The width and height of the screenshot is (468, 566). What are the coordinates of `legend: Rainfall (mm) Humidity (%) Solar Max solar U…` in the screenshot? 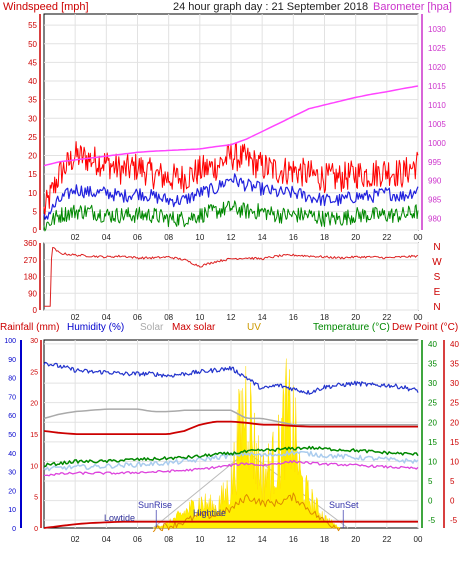 It's located at (229, 327).